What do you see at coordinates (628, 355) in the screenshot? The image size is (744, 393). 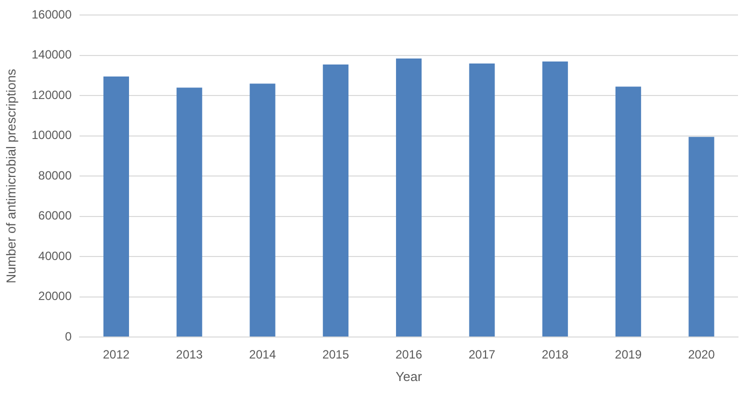 I see `x-tick-label: 2019` at bounding box center [628, 355].